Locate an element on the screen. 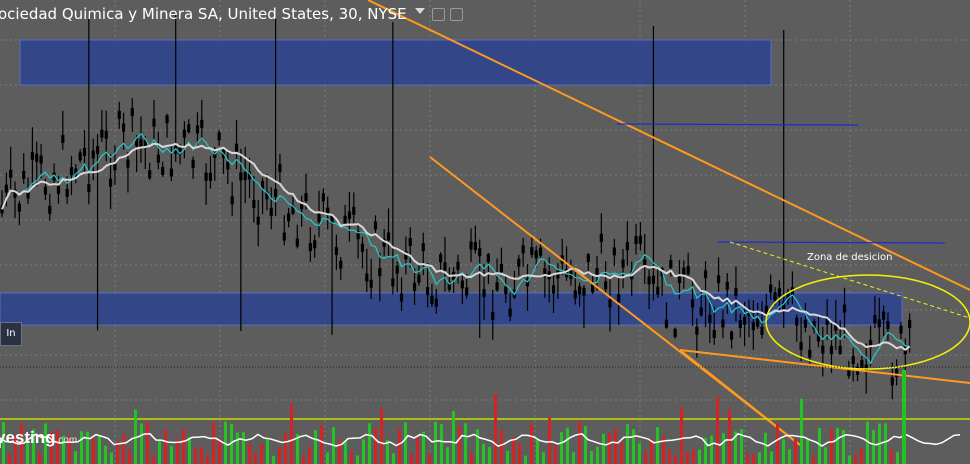 The width and height of the screenshot is (970, 464). volume-bar-spike is located at coordinates (904, 417).